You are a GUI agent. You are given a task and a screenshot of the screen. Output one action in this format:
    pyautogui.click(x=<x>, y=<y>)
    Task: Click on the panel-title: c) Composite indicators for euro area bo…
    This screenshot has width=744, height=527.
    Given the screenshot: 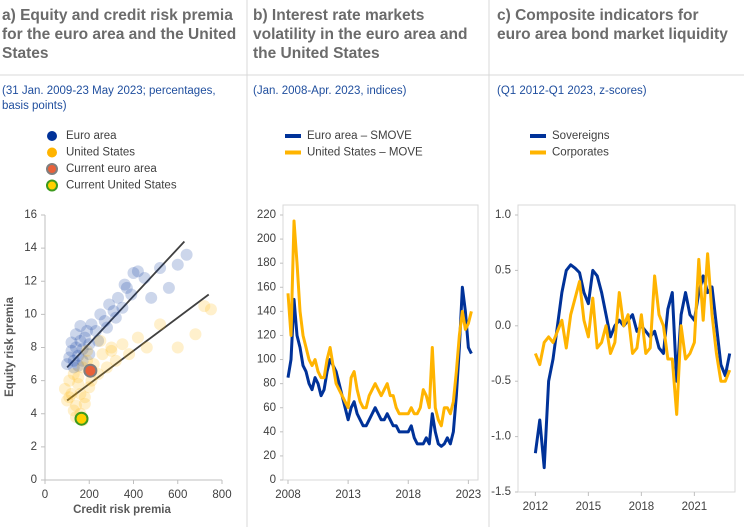 What is the action you would take?
    pyautogui.click(x=612, y=25)
    